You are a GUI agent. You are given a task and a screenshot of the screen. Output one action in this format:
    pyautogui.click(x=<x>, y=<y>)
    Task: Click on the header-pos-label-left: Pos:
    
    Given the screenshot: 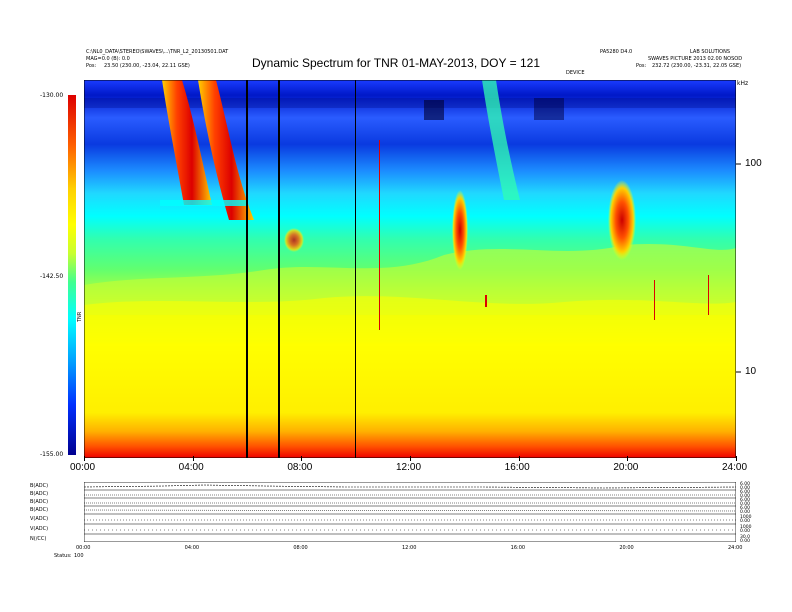 What is the action you would take?
    pyautogui.click(x=91, y=66)
    